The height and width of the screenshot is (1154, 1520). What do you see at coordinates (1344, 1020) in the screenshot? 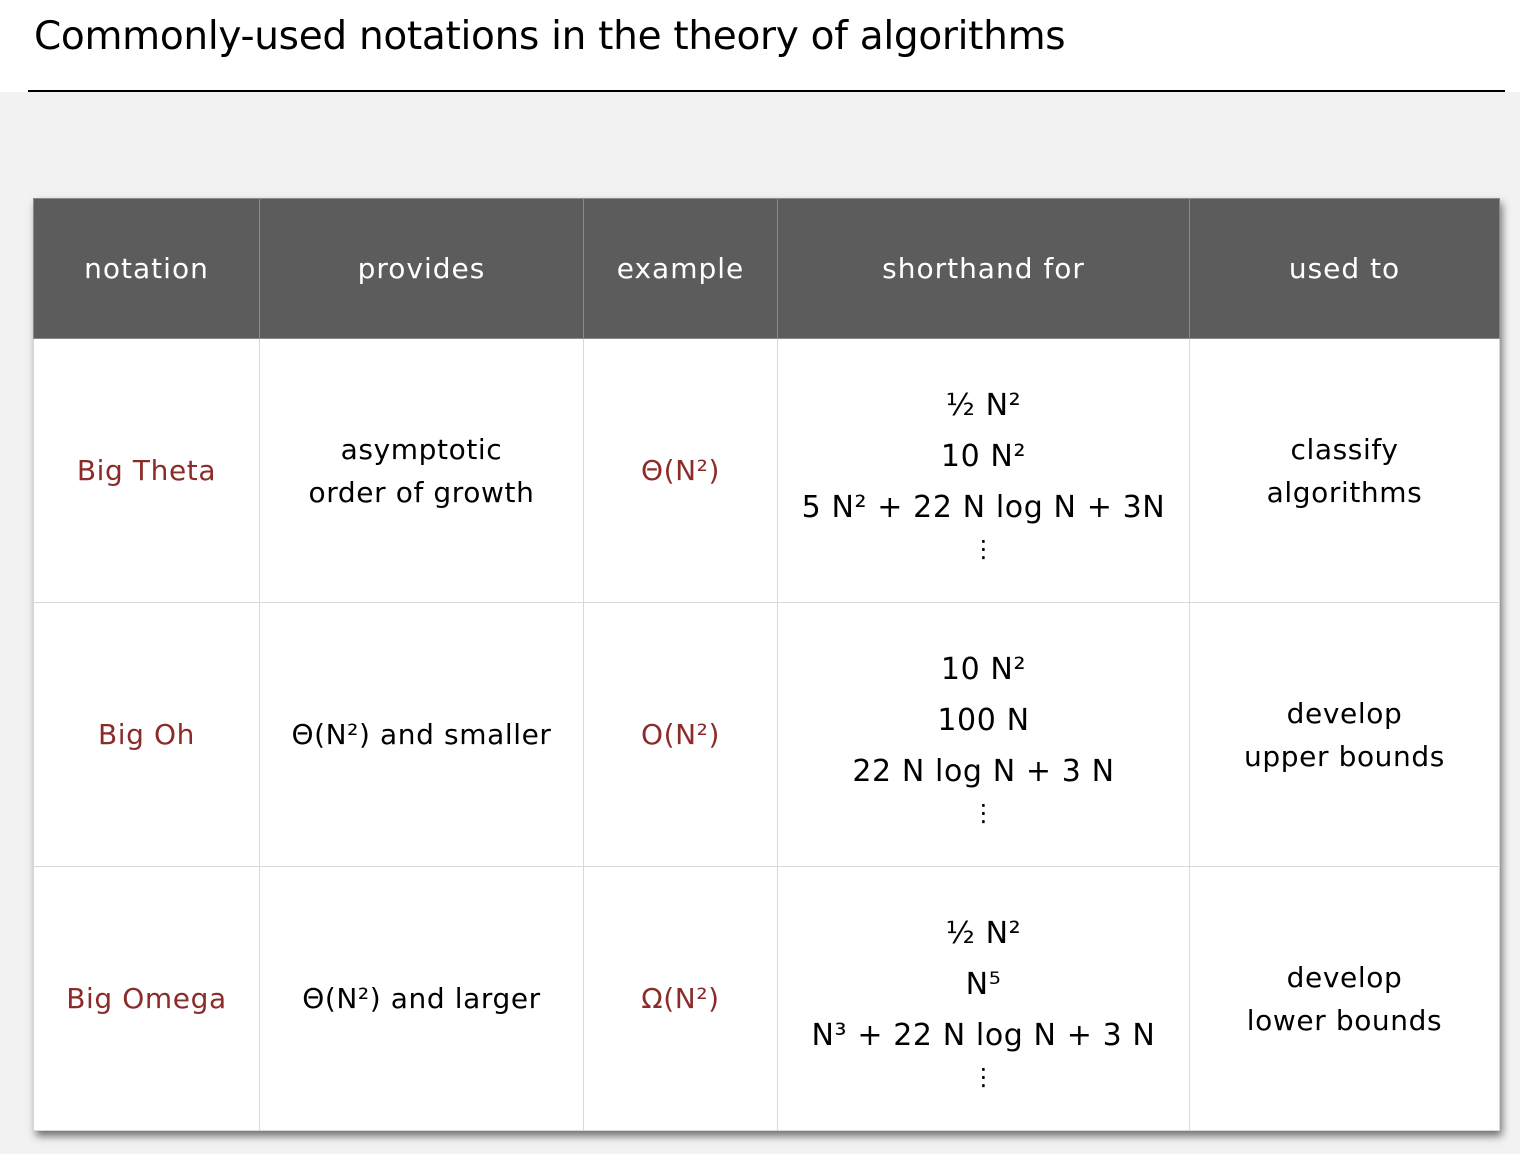
I see `used-to-line: lower bounds` at bounding box center [1344, 1020].